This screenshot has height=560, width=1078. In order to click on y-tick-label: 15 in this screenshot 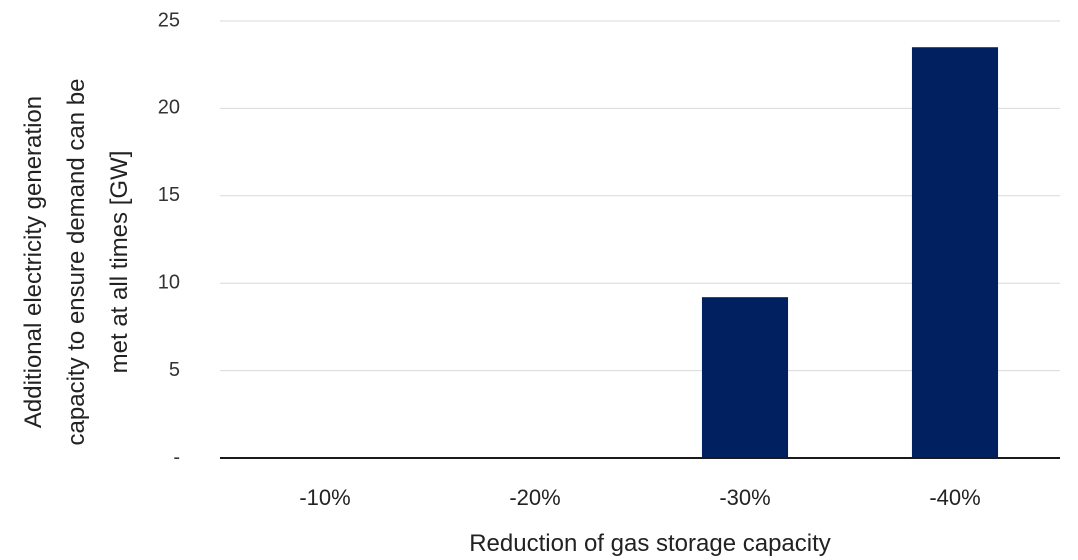, I will do `click(169, 195)`.